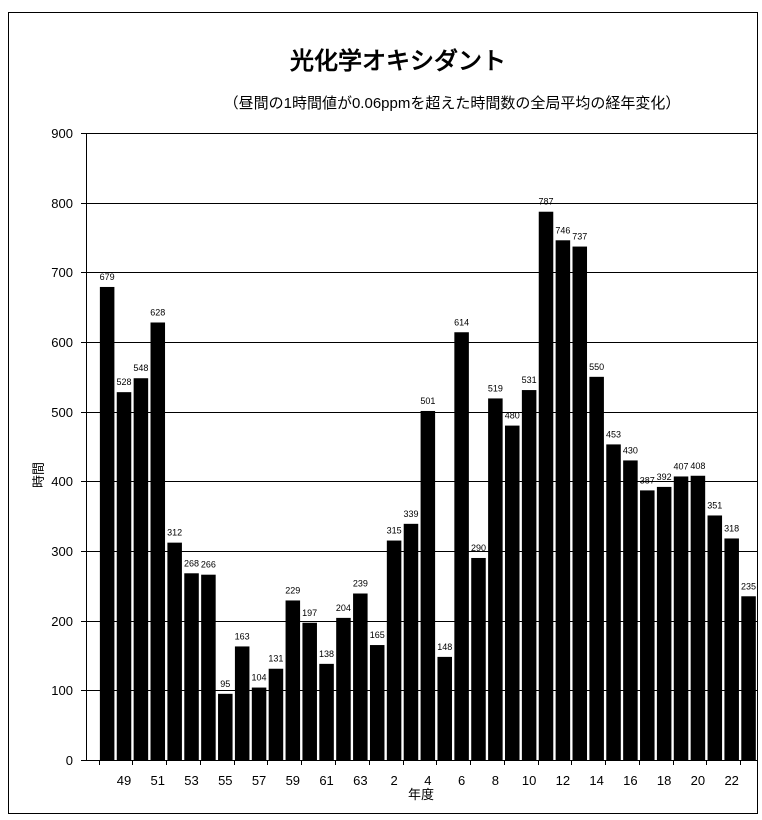 The height and width of the screenshot is (820, 762). I want to click on data-label: 679, so click(107, 277).